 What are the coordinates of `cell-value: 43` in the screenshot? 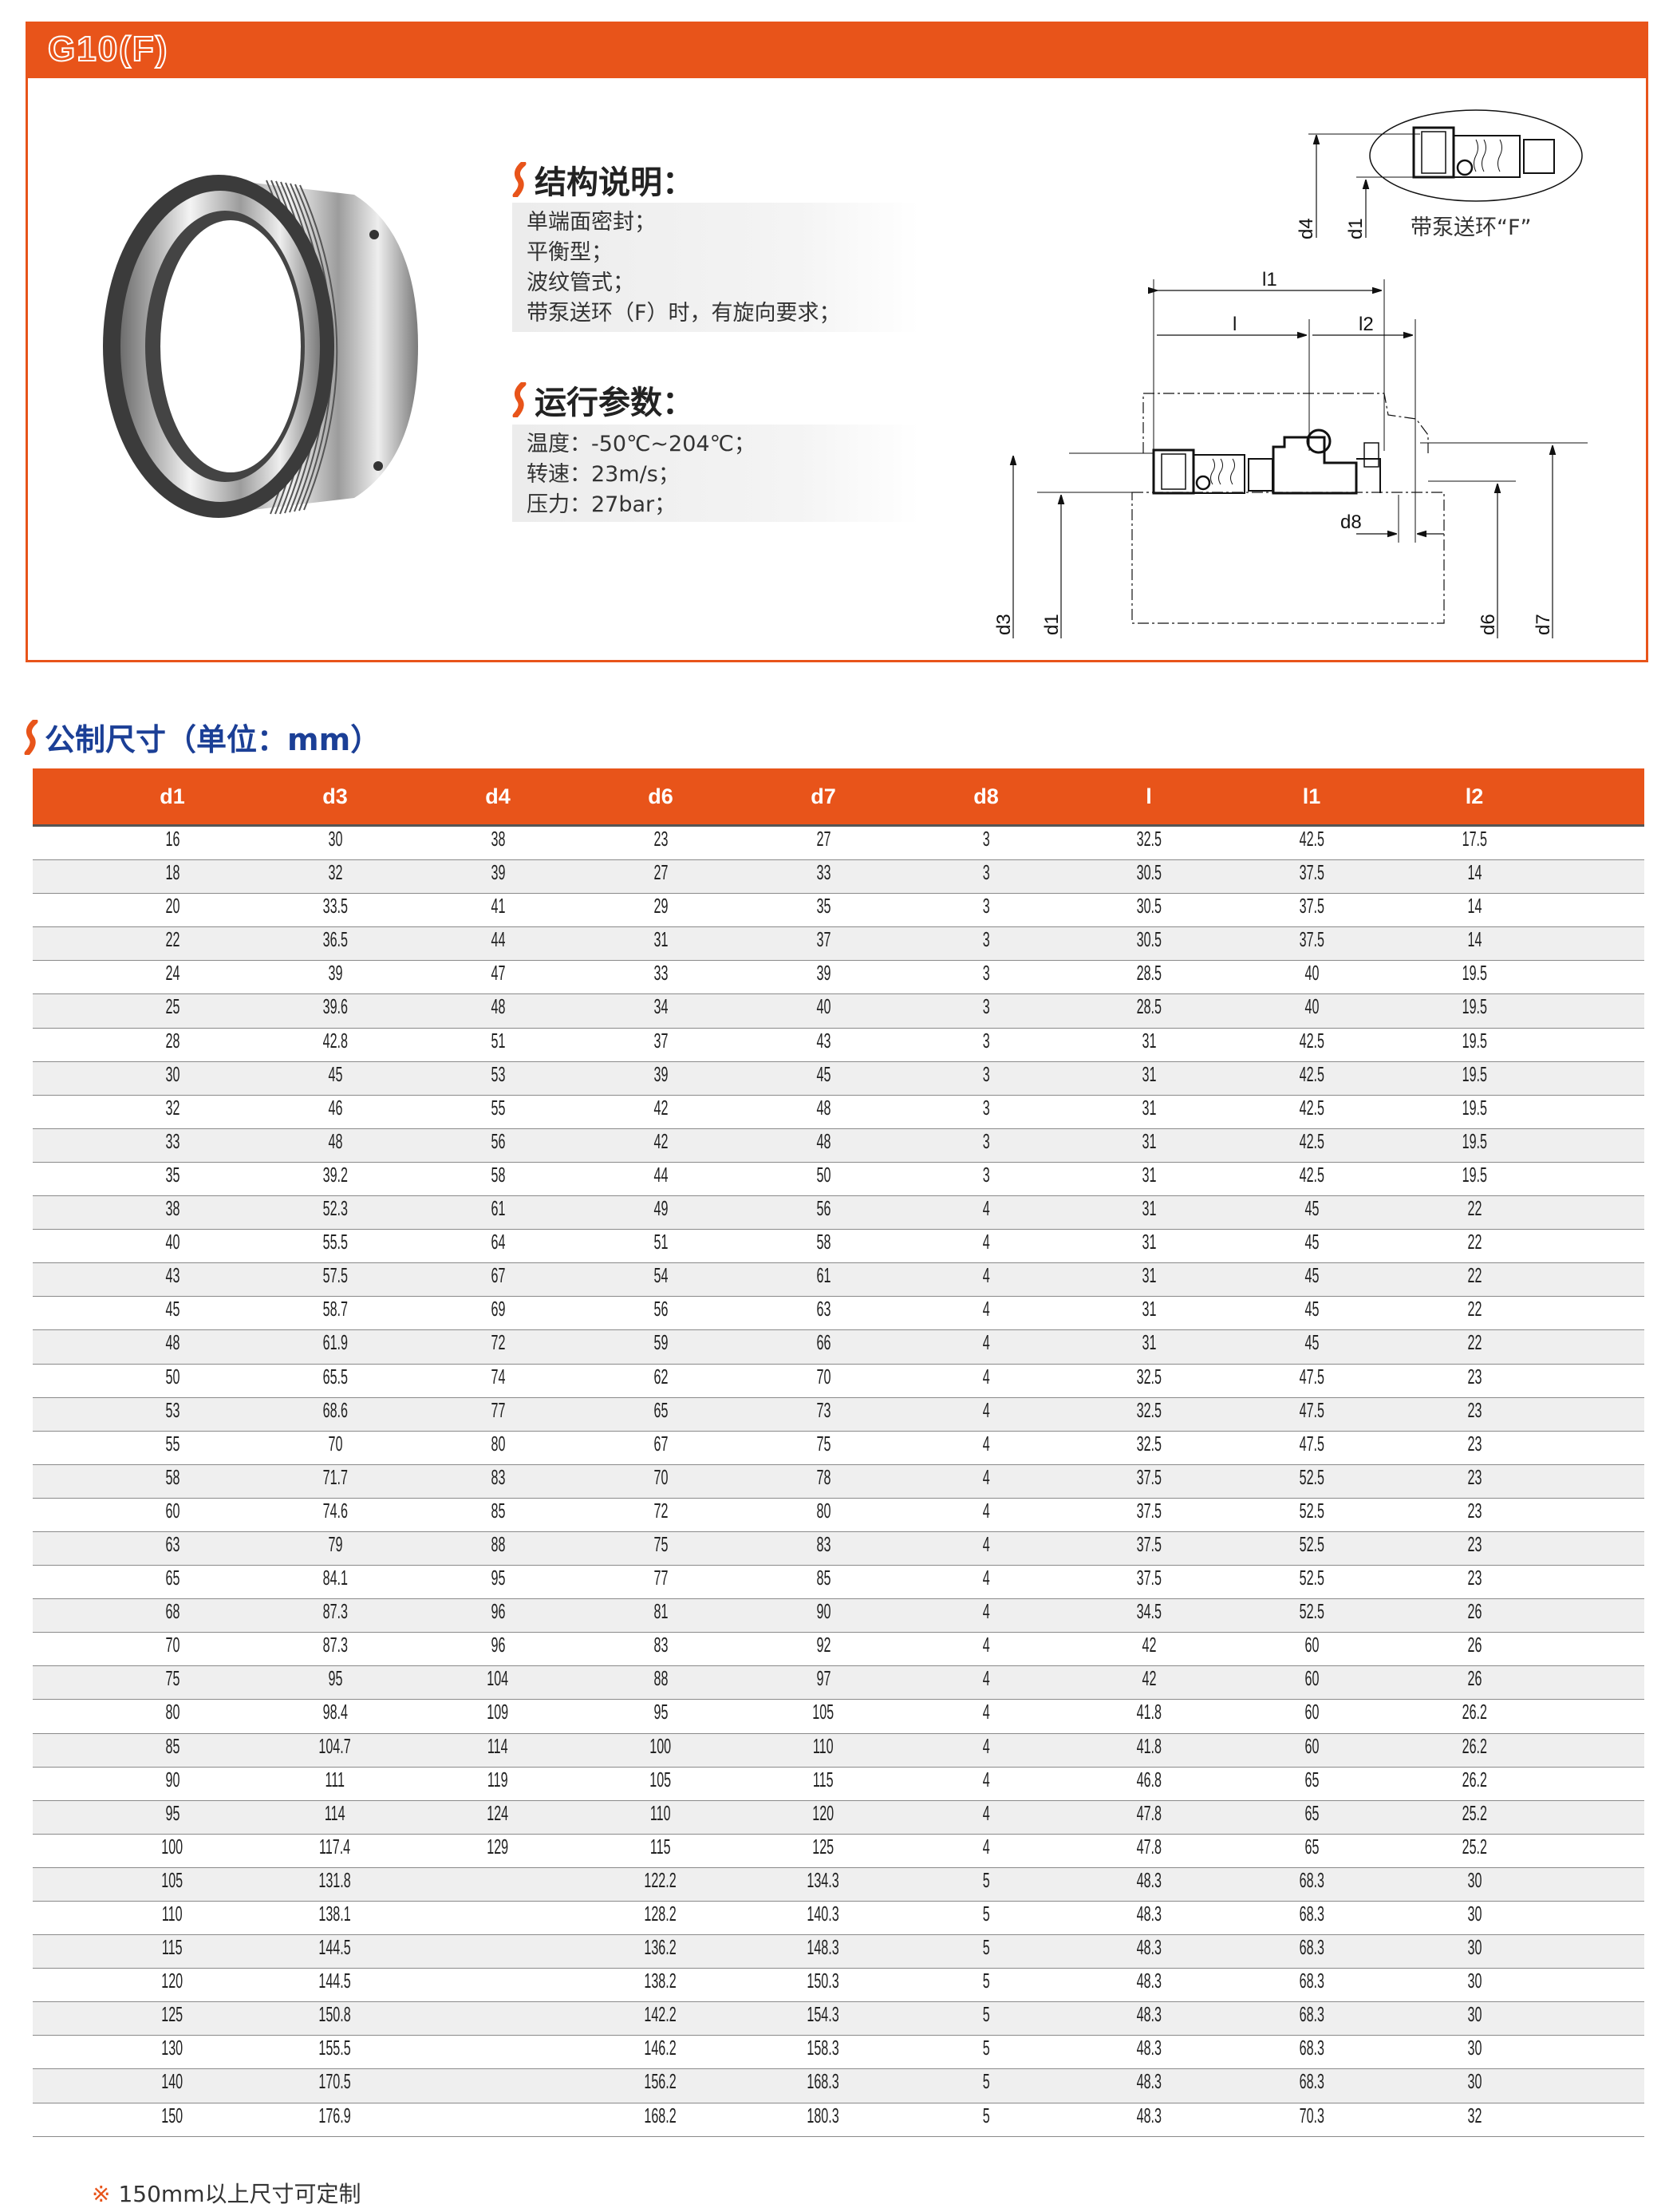 It's located at (823, 1040).